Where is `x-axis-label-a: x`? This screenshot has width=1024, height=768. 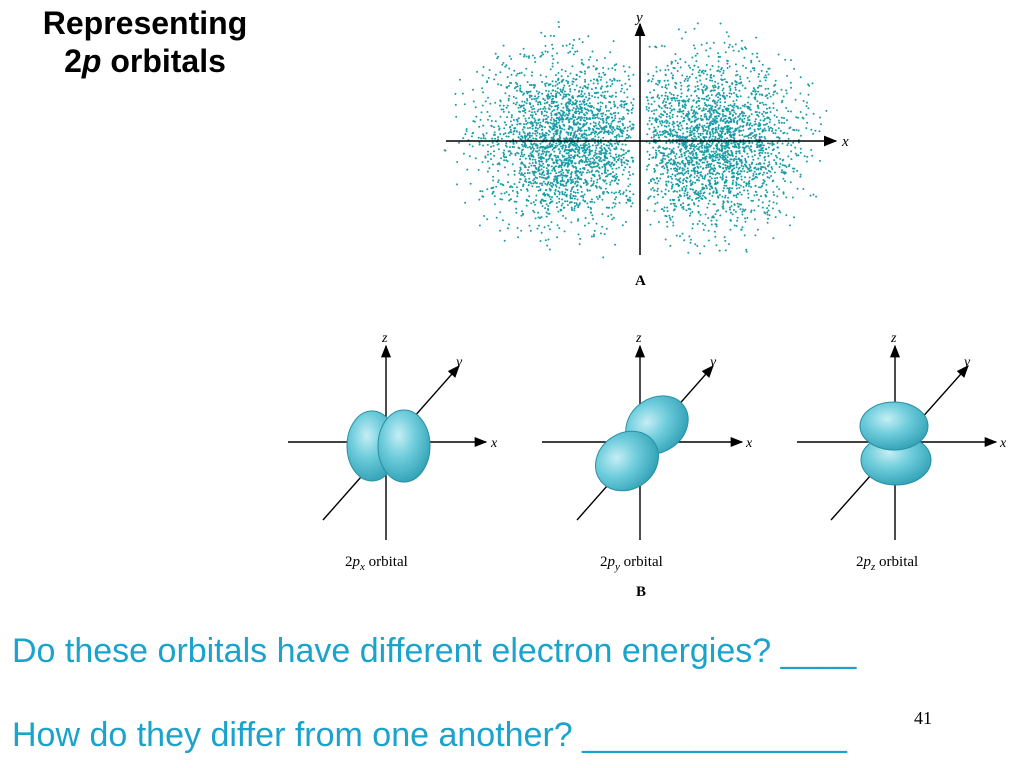
x-axis-label-a: x is located at coordinates (845, 142).